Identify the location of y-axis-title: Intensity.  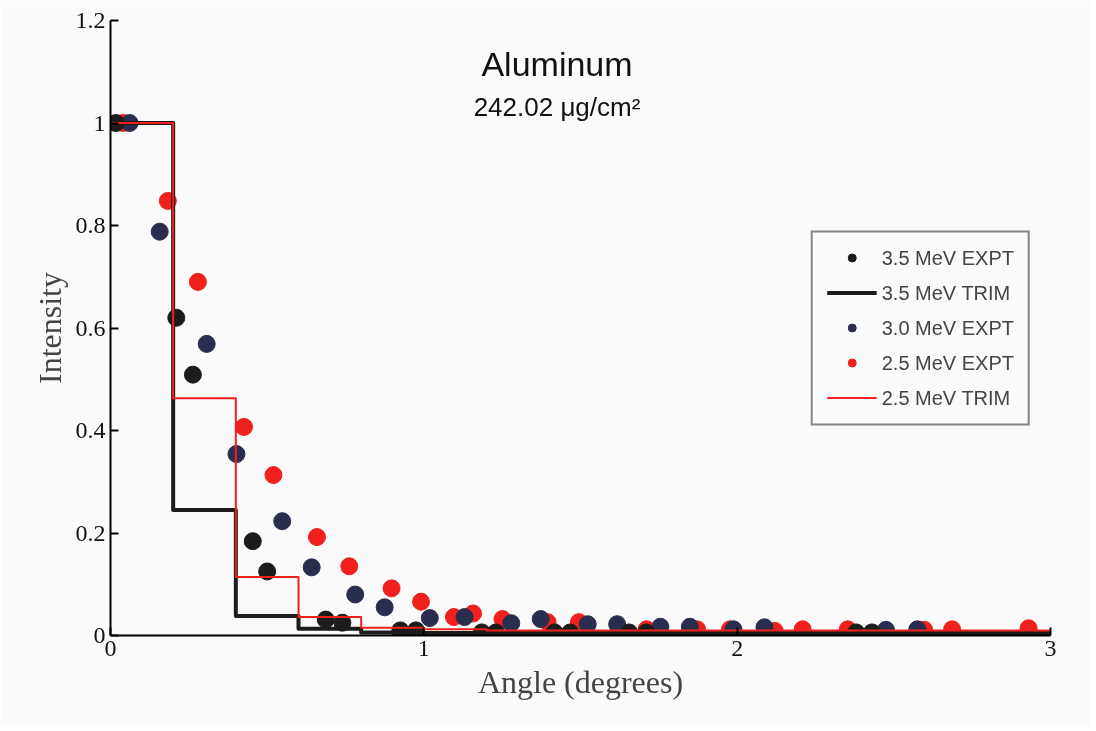
(49, 328).